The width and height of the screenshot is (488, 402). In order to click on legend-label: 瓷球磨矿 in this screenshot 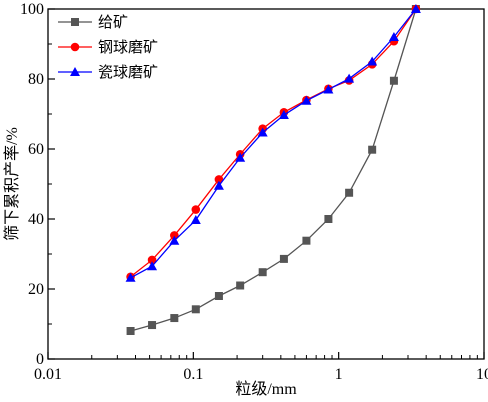, I will do `click(128, 72)`.